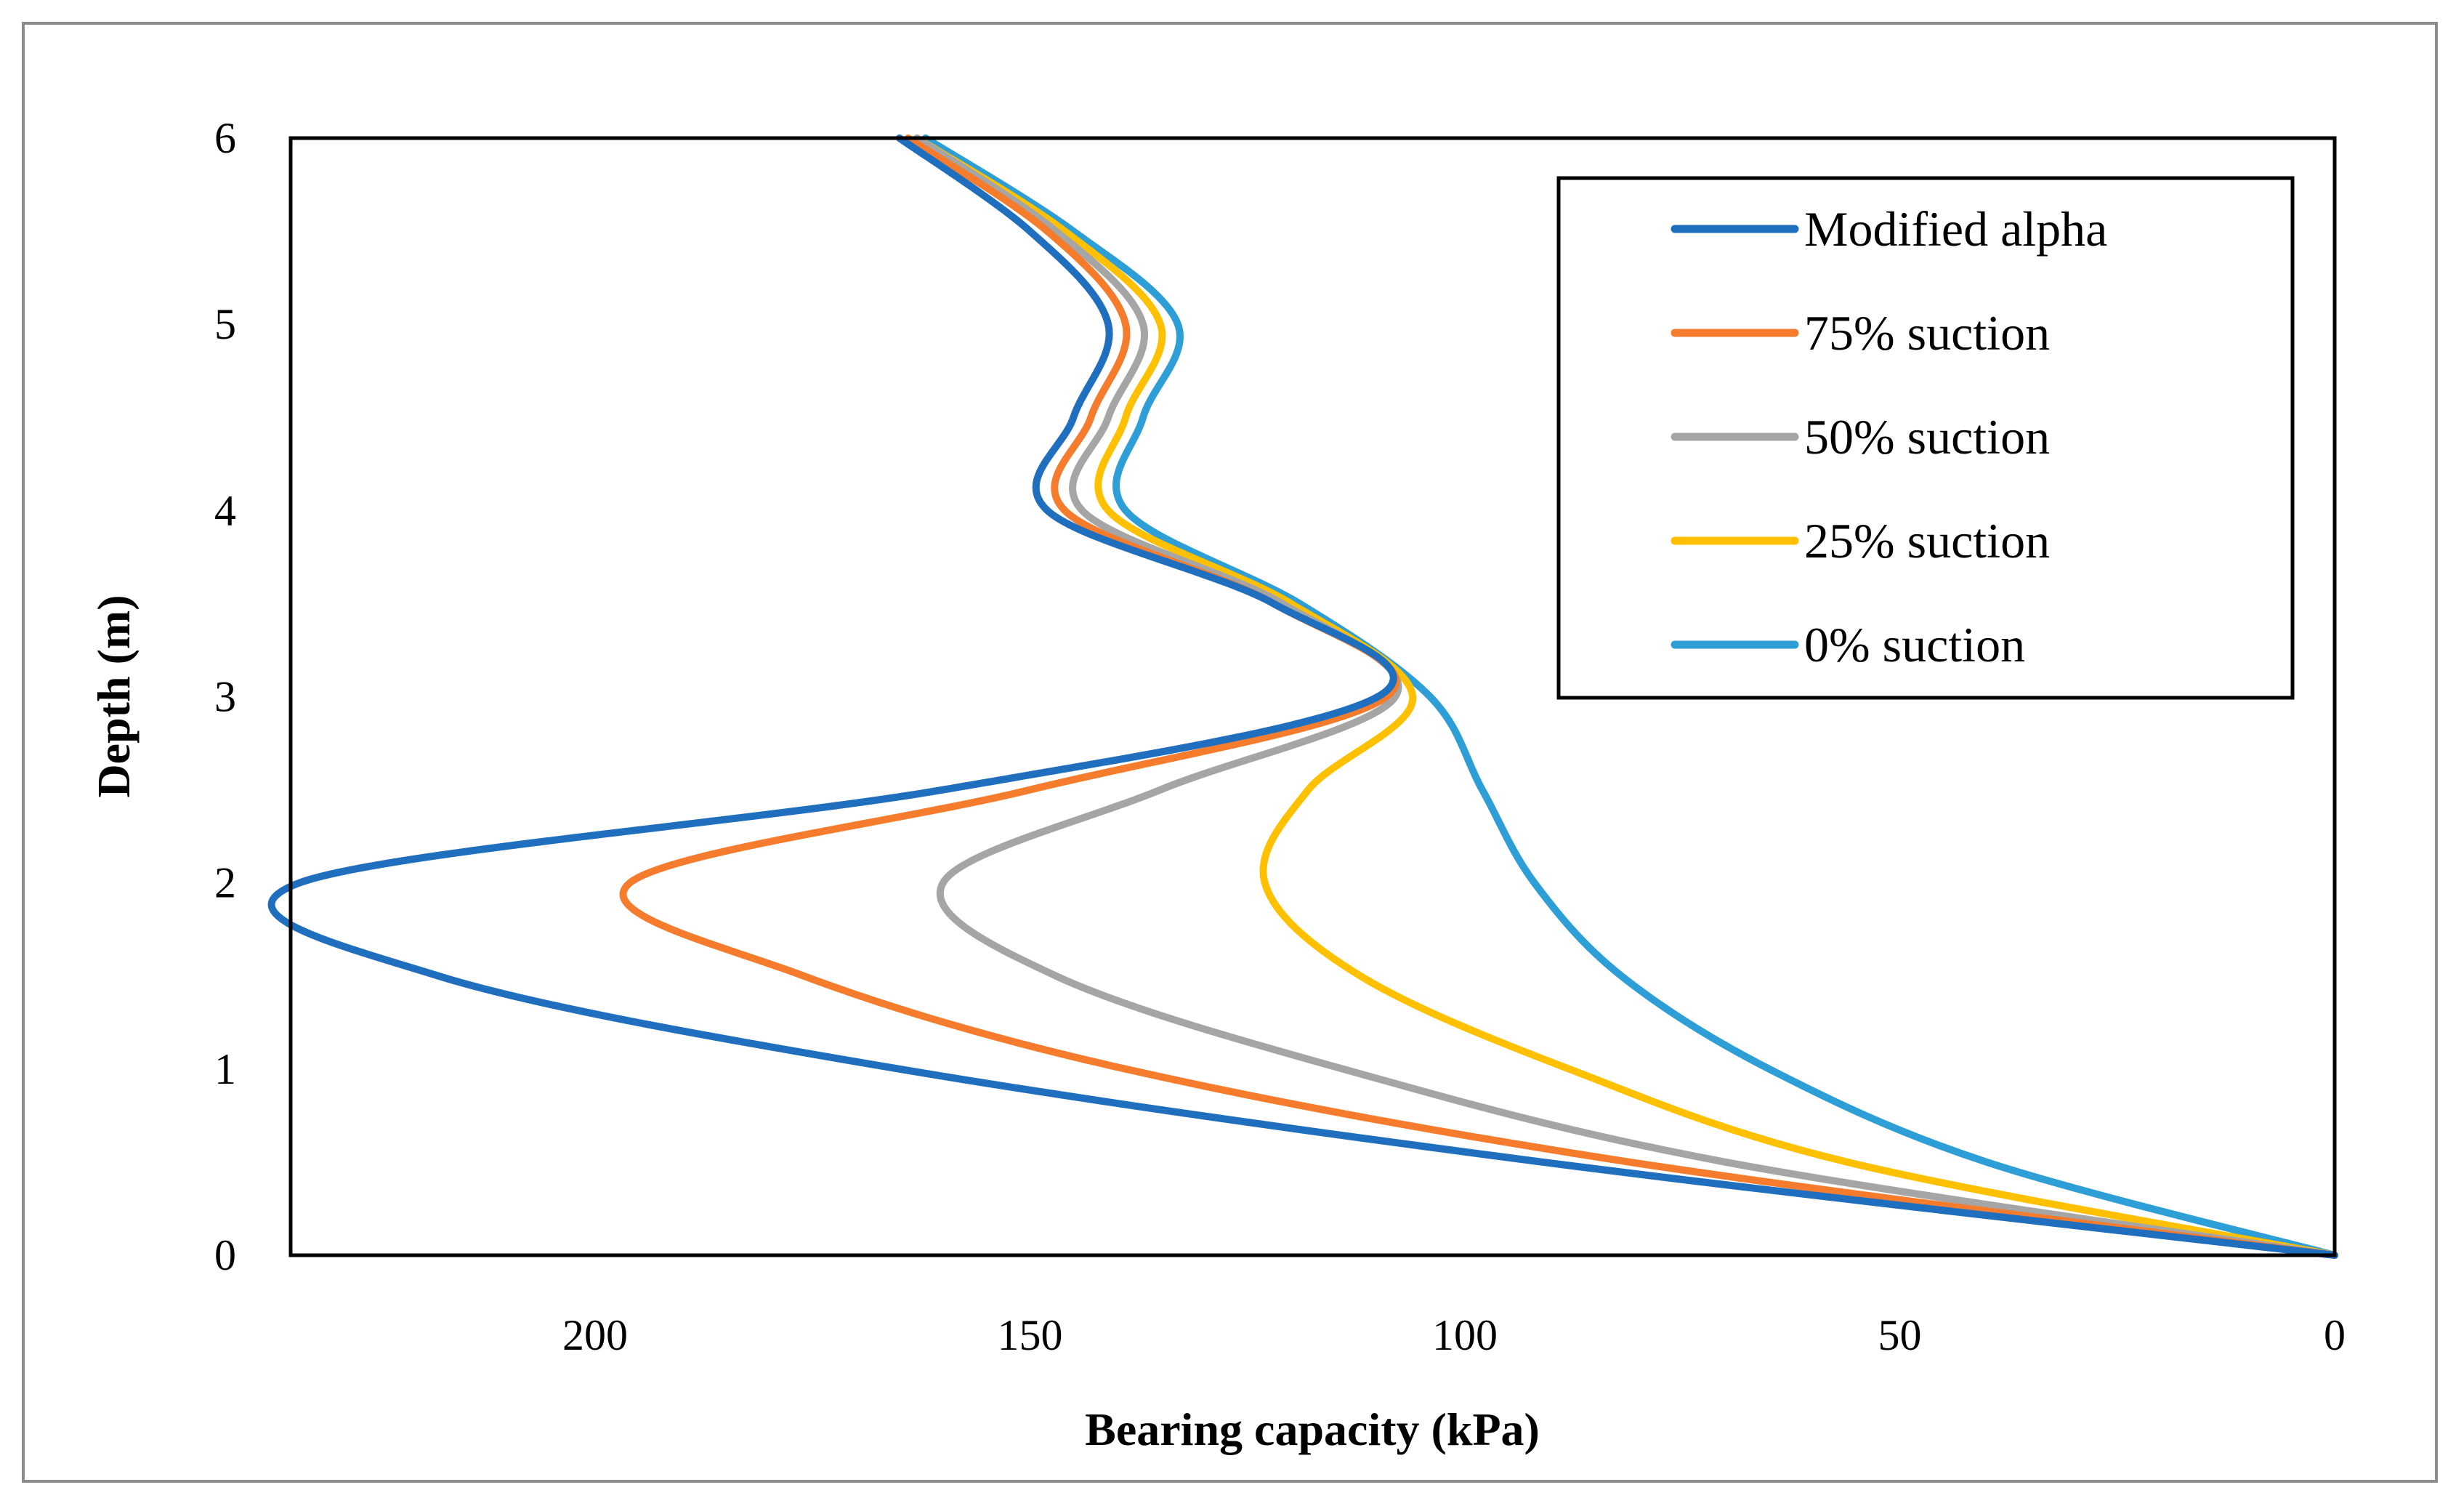 This screenshot has width=2464, height=1506. Describe the element at coordinates (225, 138) in the screenshot. I see `y-tick-label: 6` at that location.